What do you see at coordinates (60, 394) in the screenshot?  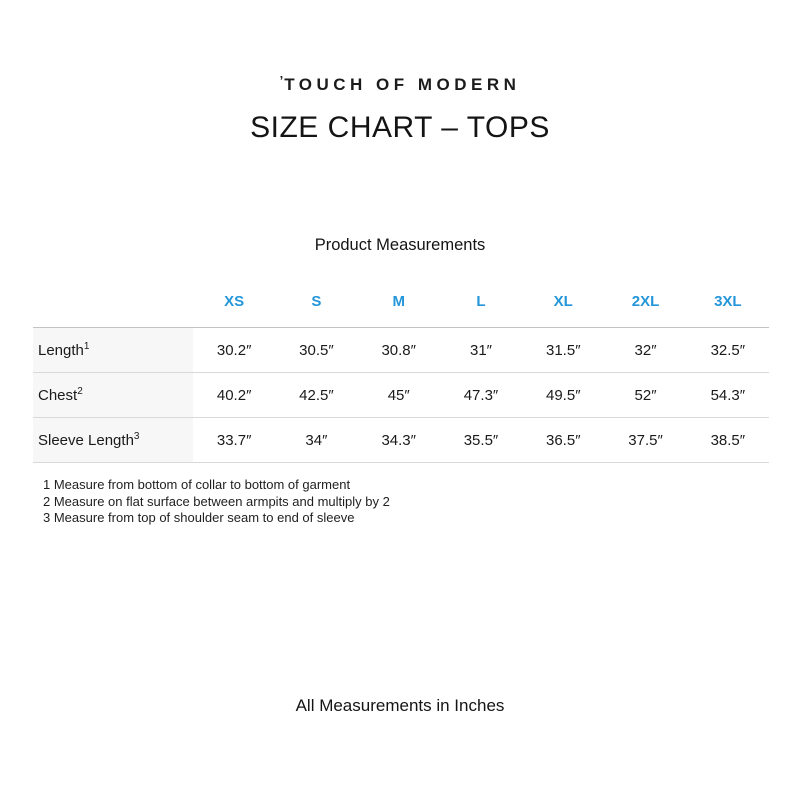 I see `measurement-name: Chest2` at bounding box center [60, 394].